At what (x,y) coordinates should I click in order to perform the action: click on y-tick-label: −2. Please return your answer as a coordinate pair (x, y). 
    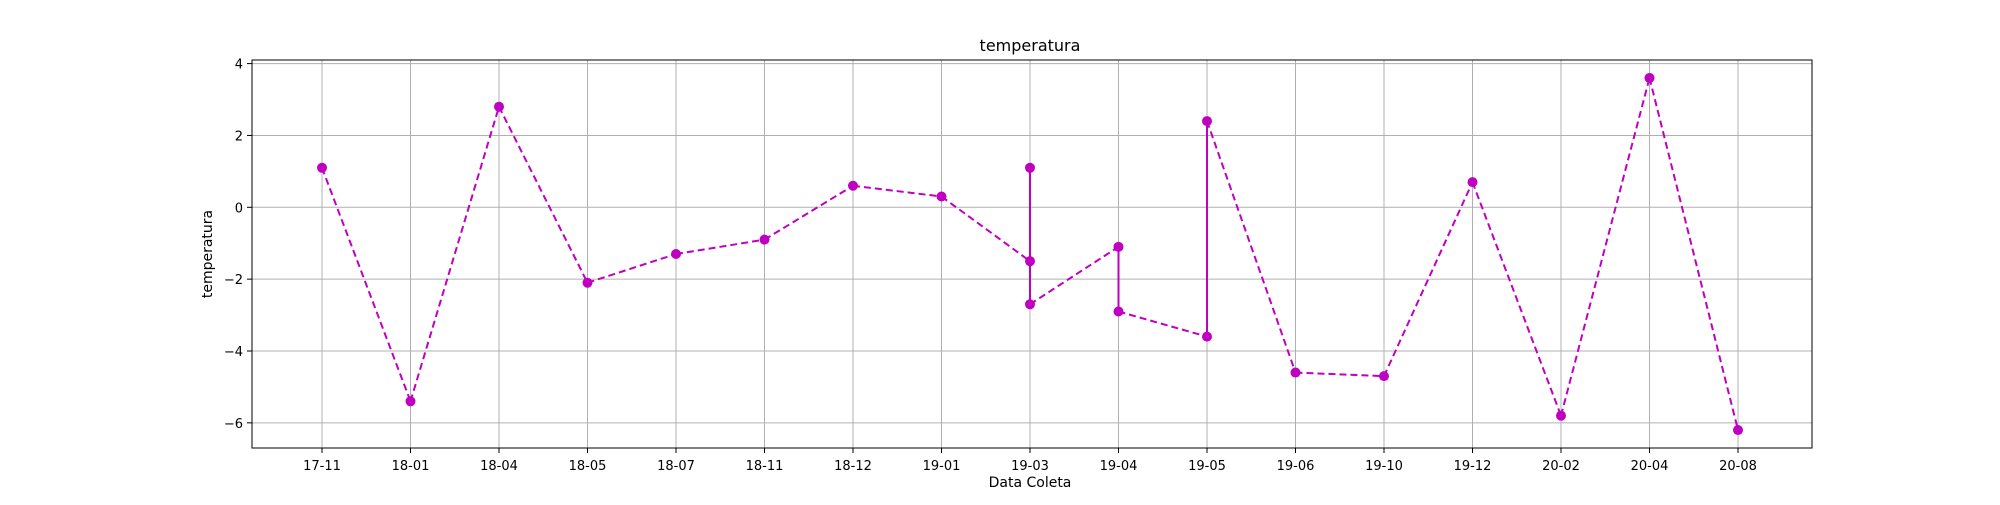
    Looking at the image, I should click on (233, 280).